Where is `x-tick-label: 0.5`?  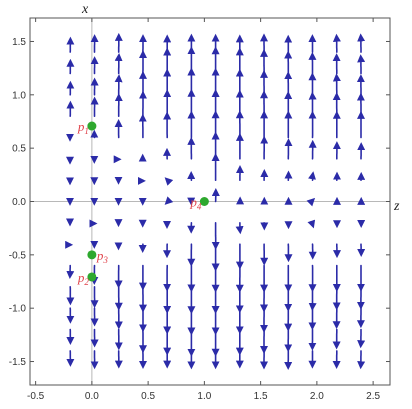
x-tick-label: 0.5 is located at coordinates (148, 396).